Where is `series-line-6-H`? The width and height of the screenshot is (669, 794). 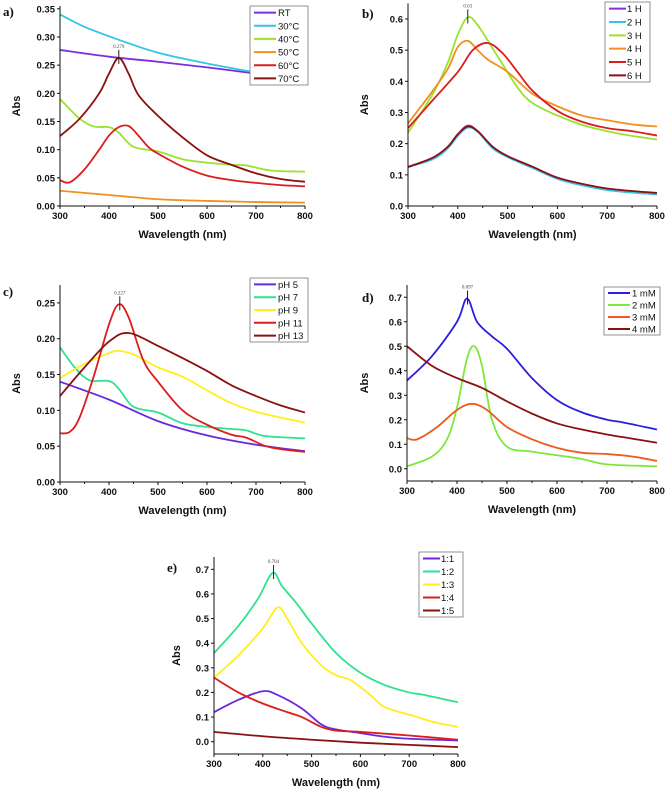
series-line-6-H is located at coordinates (532, 159).